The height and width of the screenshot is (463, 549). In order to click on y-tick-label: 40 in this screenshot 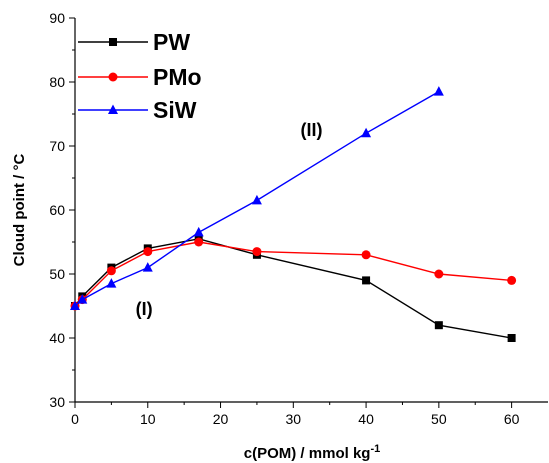, I will do `click(57, 338)`.